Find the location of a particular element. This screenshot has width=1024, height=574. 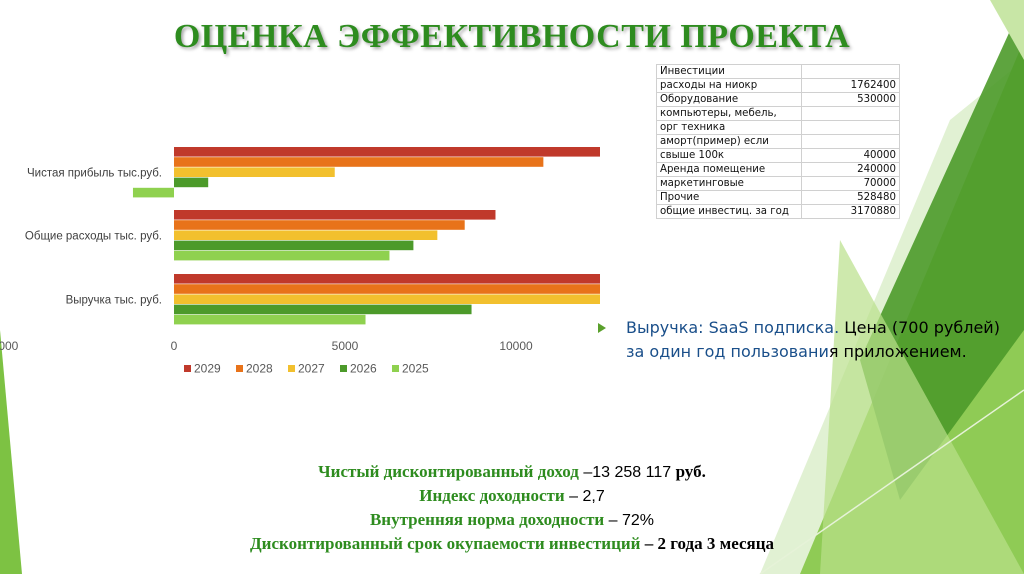

table-cell-value: 70000 is located at coordinates (850, 183).